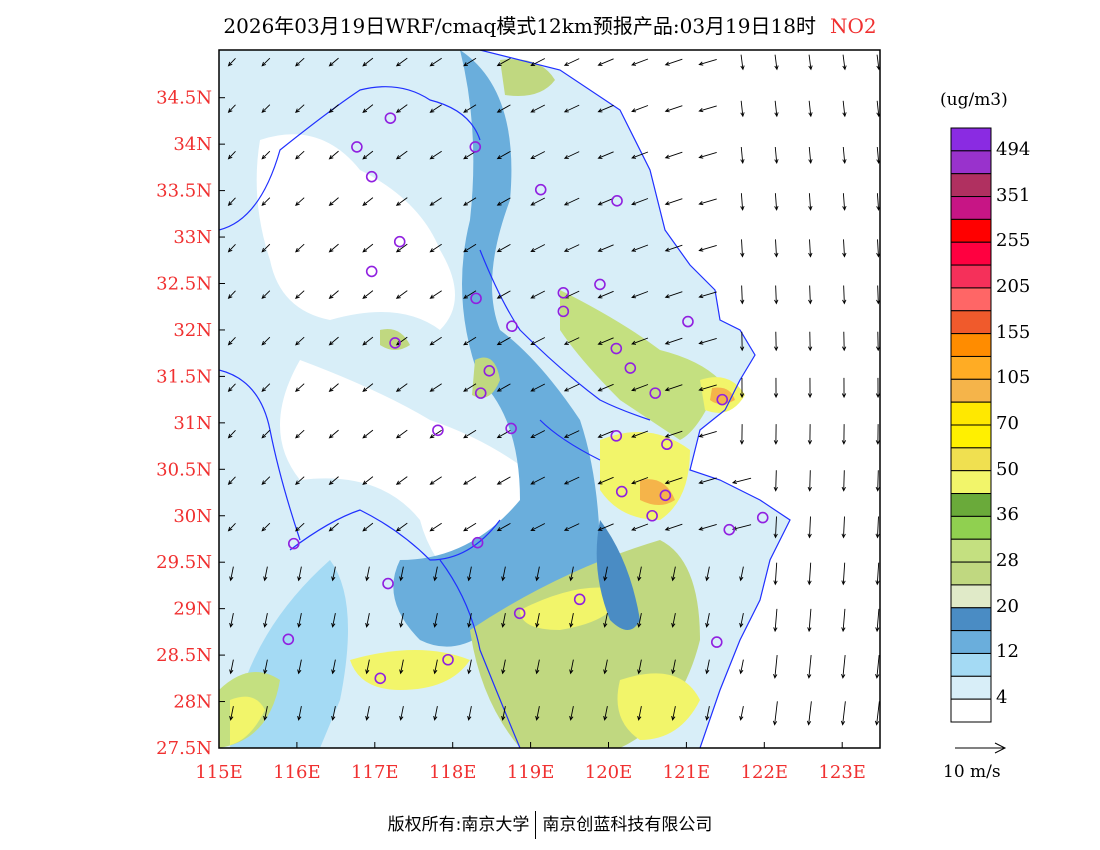 This screenshot has height=850, width=1100. Describe the element at coordinates (375, 772) in the screenshot. I see `x-tick-label: 117E` at that location.